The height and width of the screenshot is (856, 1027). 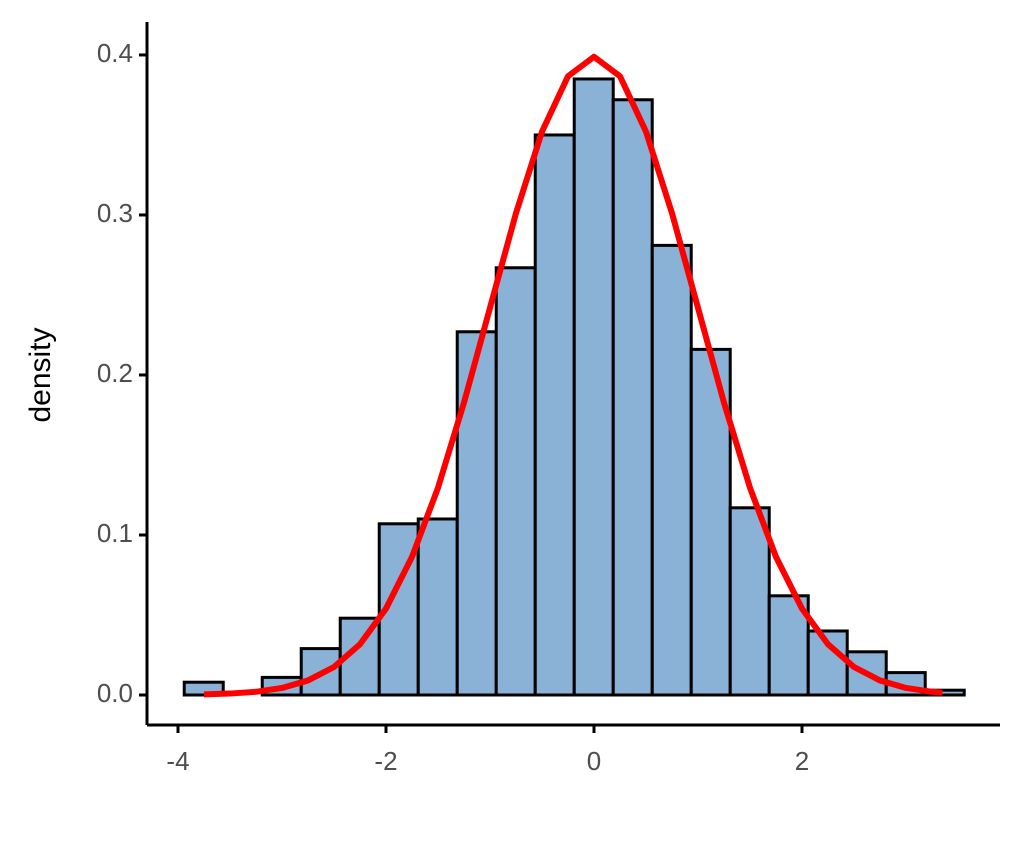 What do you see at coordinates (115, 53) in the screenshot?
I see `y-tick-label: 0.4` at bounding box center [115, 53].